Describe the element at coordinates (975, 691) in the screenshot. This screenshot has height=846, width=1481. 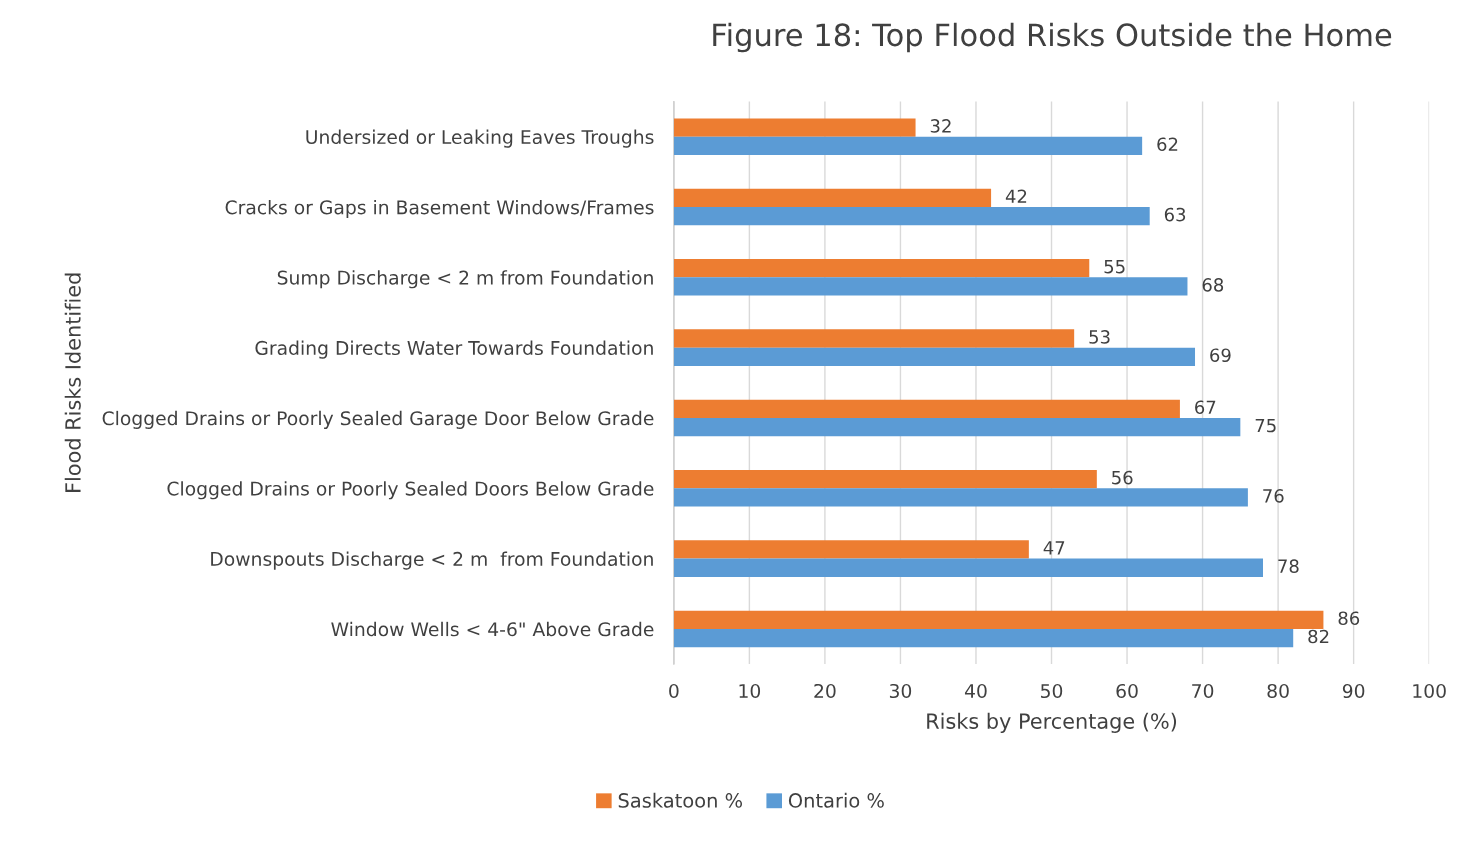
I see `x-tick-label: 40` at that location.